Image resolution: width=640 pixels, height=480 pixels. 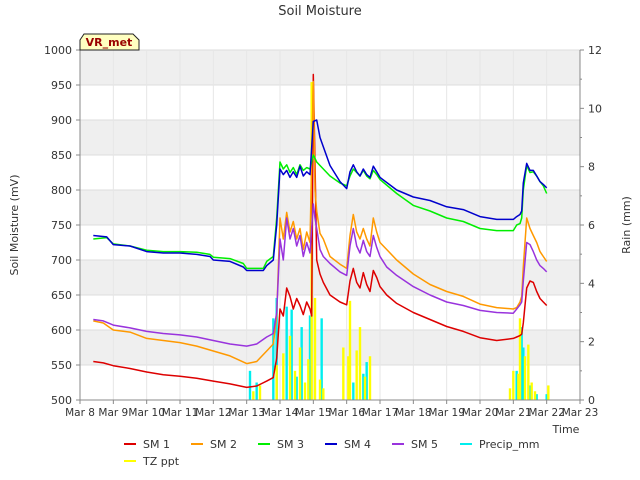 What do you see at coordinates (156, 444) in the screenshot?
I see `legend-label-sm-1: SM 1` at bounding box center [156, 444].